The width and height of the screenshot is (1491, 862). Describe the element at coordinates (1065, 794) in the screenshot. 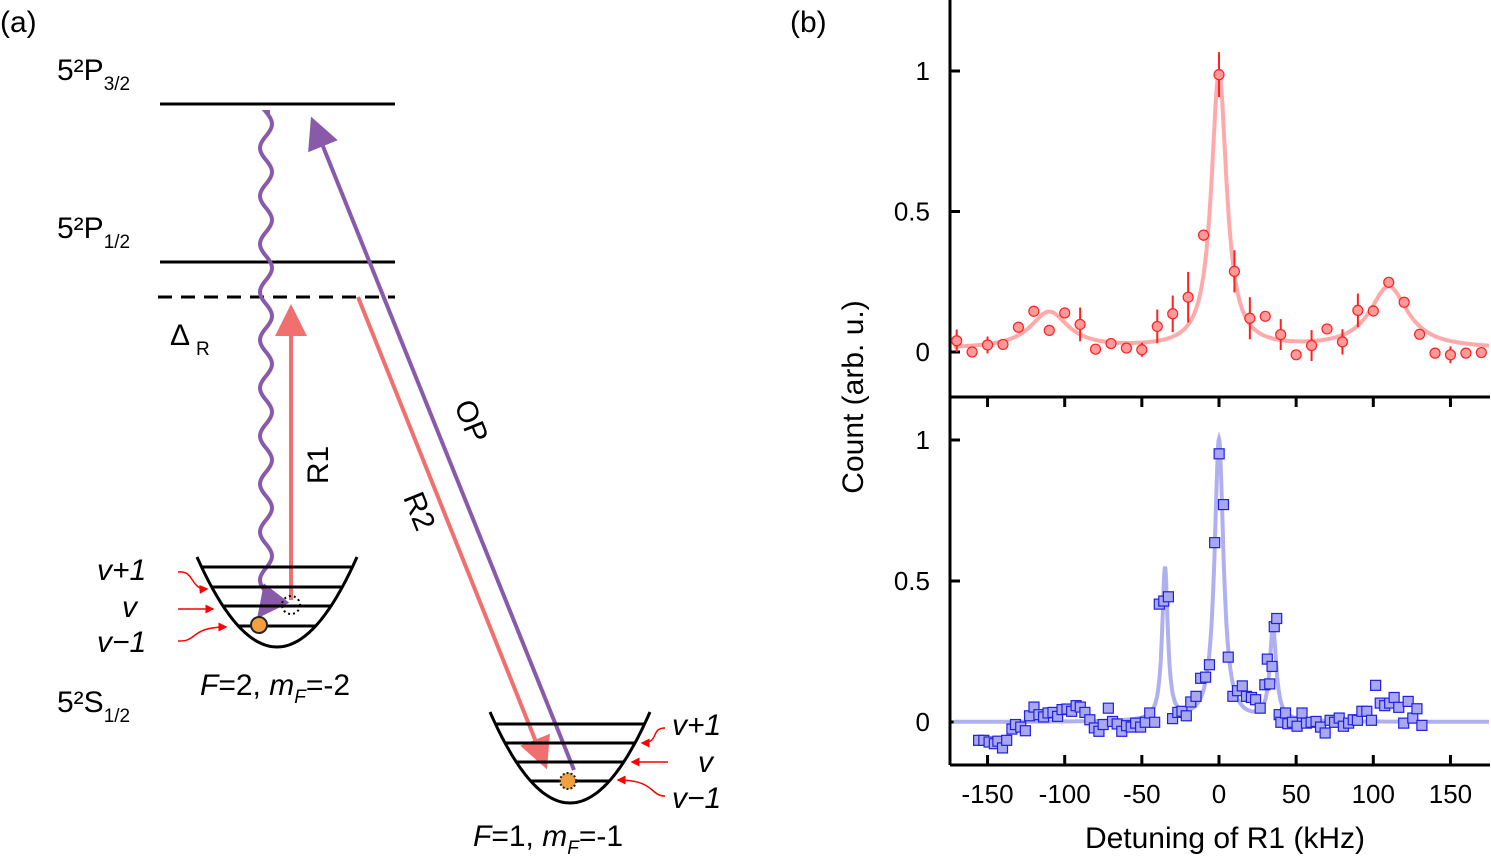

I see `x-tick-label: -100` at that location.